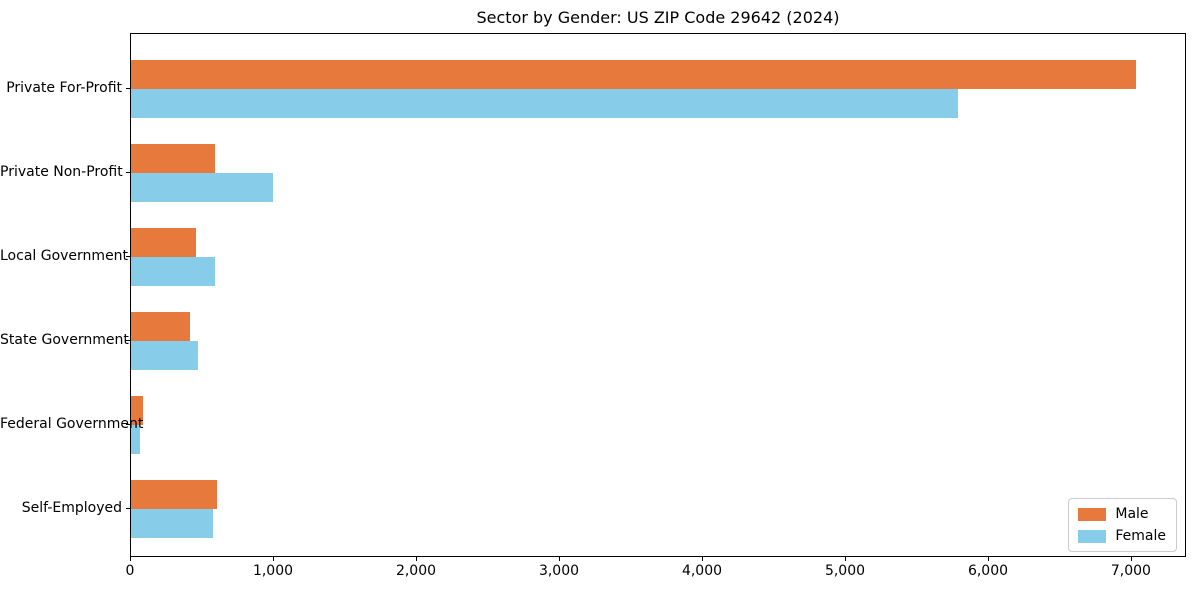 The image size is (1200, 600). What do you see at coordinates (173, 158) in the screenshot?
I see `bar-male-private-non-profit` at bounding box center [173, 158].